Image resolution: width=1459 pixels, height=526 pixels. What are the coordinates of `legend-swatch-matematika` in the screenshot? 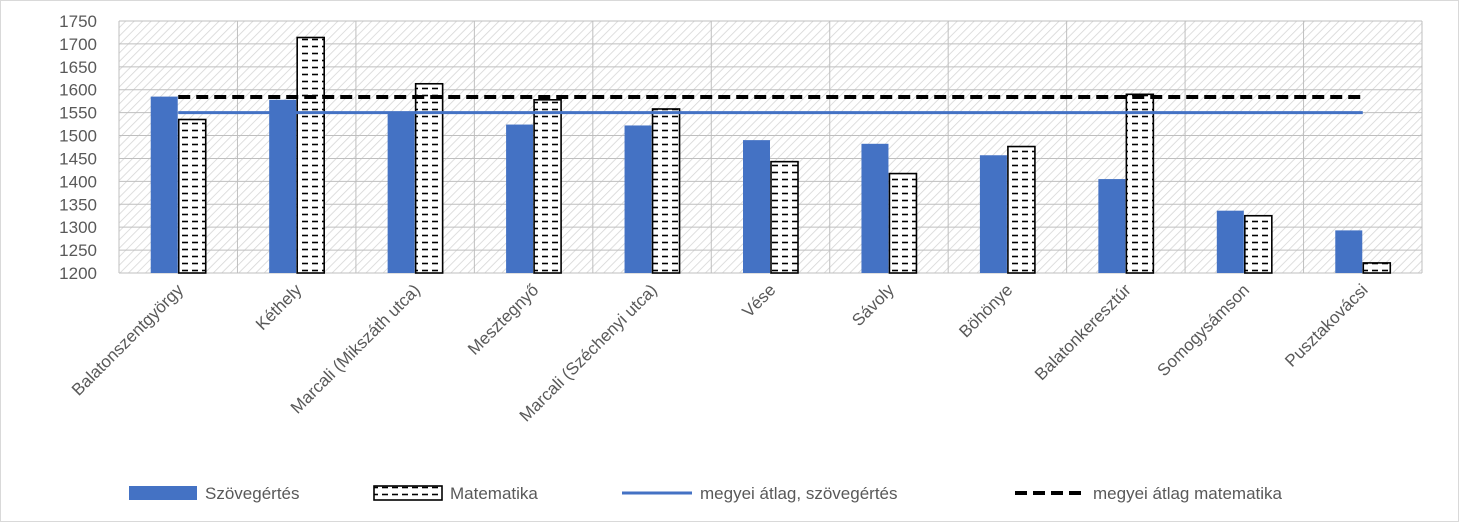 It's located at (408, 493).